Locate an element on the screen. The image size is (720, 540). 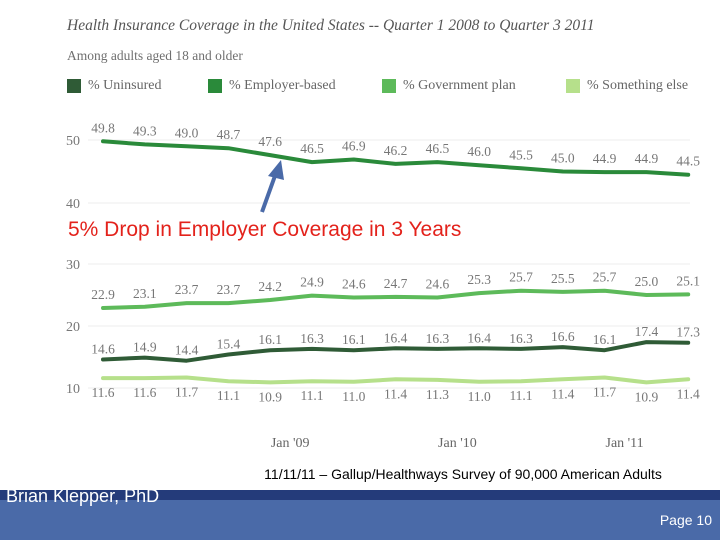
data-label: 16.4 is located at coordinates (396, 337).